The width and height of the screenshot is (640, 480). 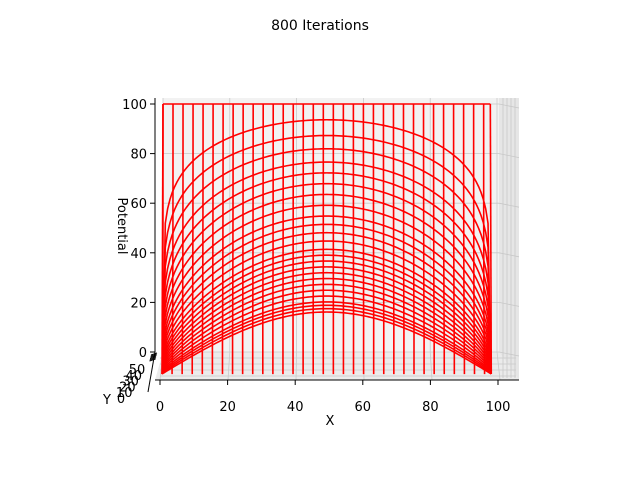 I want to click on y-tick-label: 30, so click(x=130, y=382).